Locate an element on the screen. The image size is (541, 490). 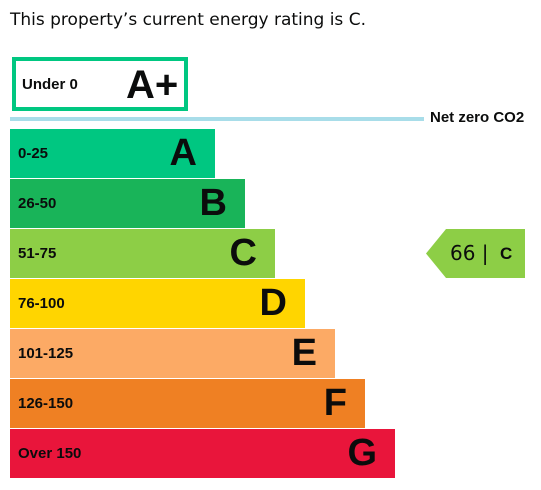
band-g: Over 150 G is located at coordinates (202, 453).